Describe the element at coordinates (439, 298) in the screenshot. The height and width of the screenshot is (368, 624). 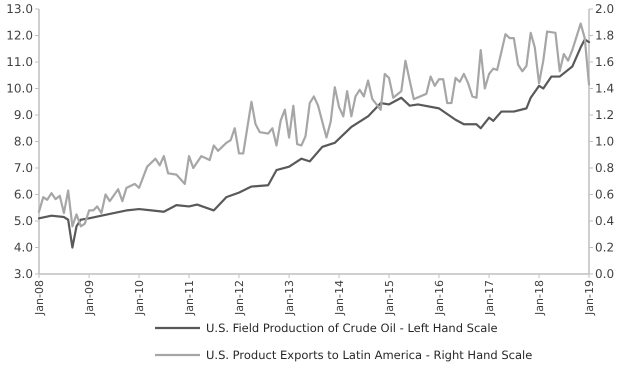
I see `x-tick-label: Jan-16` at that location.